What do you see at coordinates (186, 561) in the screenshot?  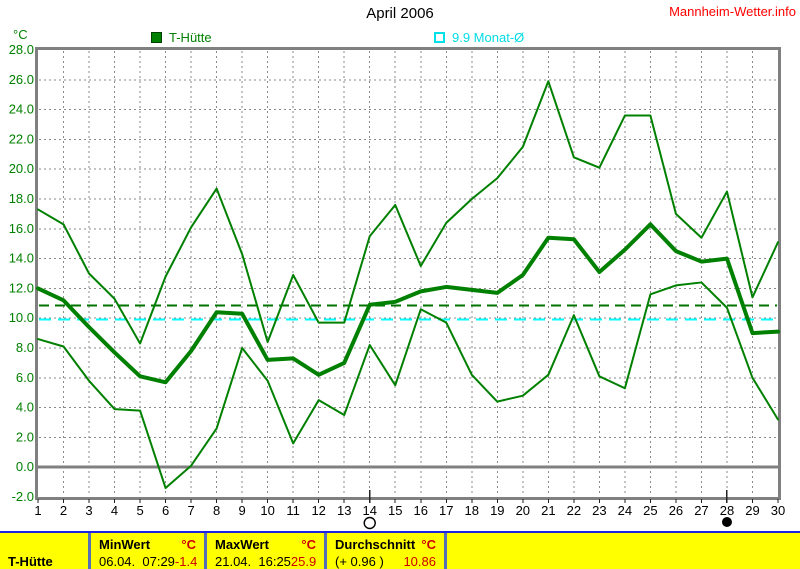 I see `min-value: -1.4` at bounding box center [186, 561].